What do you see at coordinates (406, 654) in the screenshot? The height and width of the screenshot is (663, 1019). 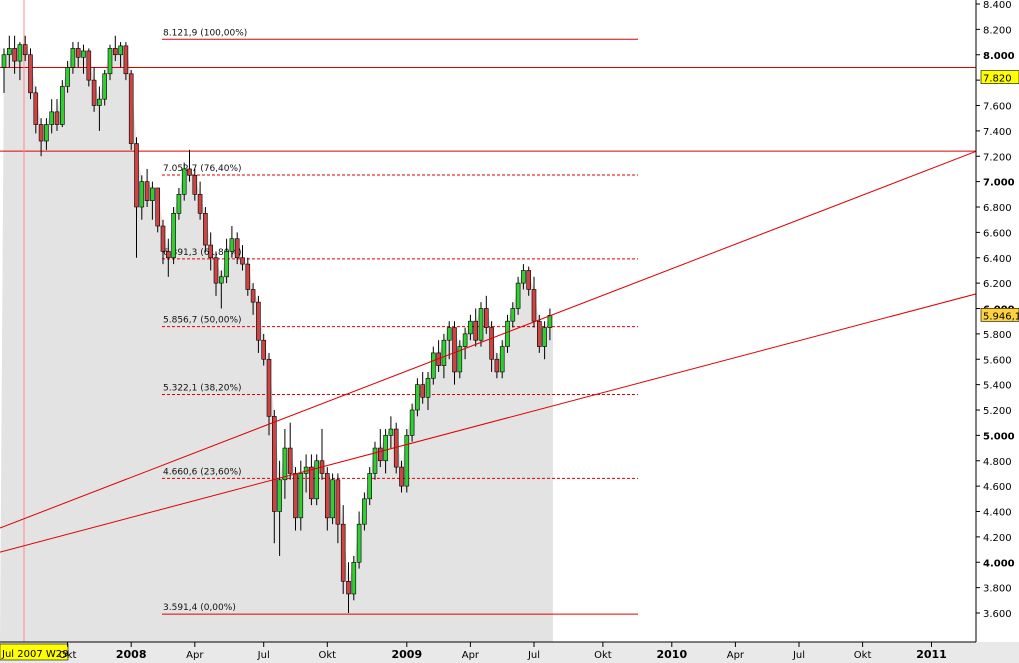 I see `x-tick-label: 2009` at bounding box center [406, 654].